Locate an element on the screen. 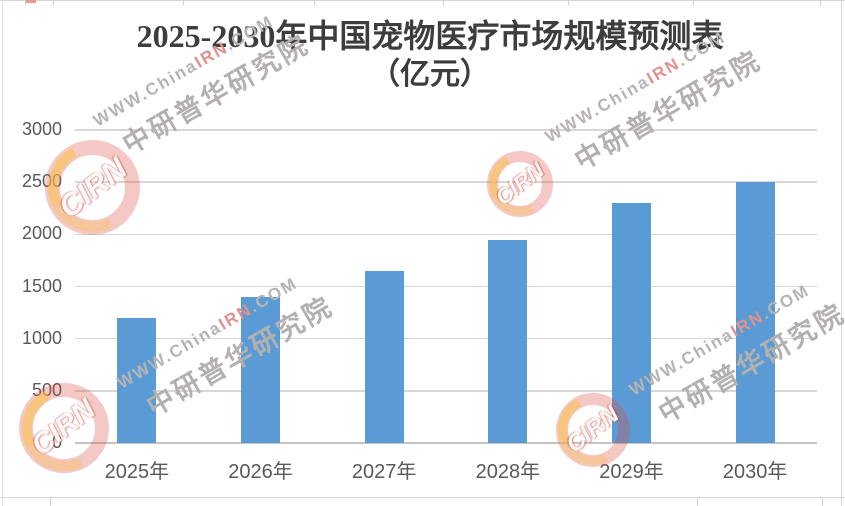  y-axis-tick-label: 2000 is located at coordinates (41, 233).